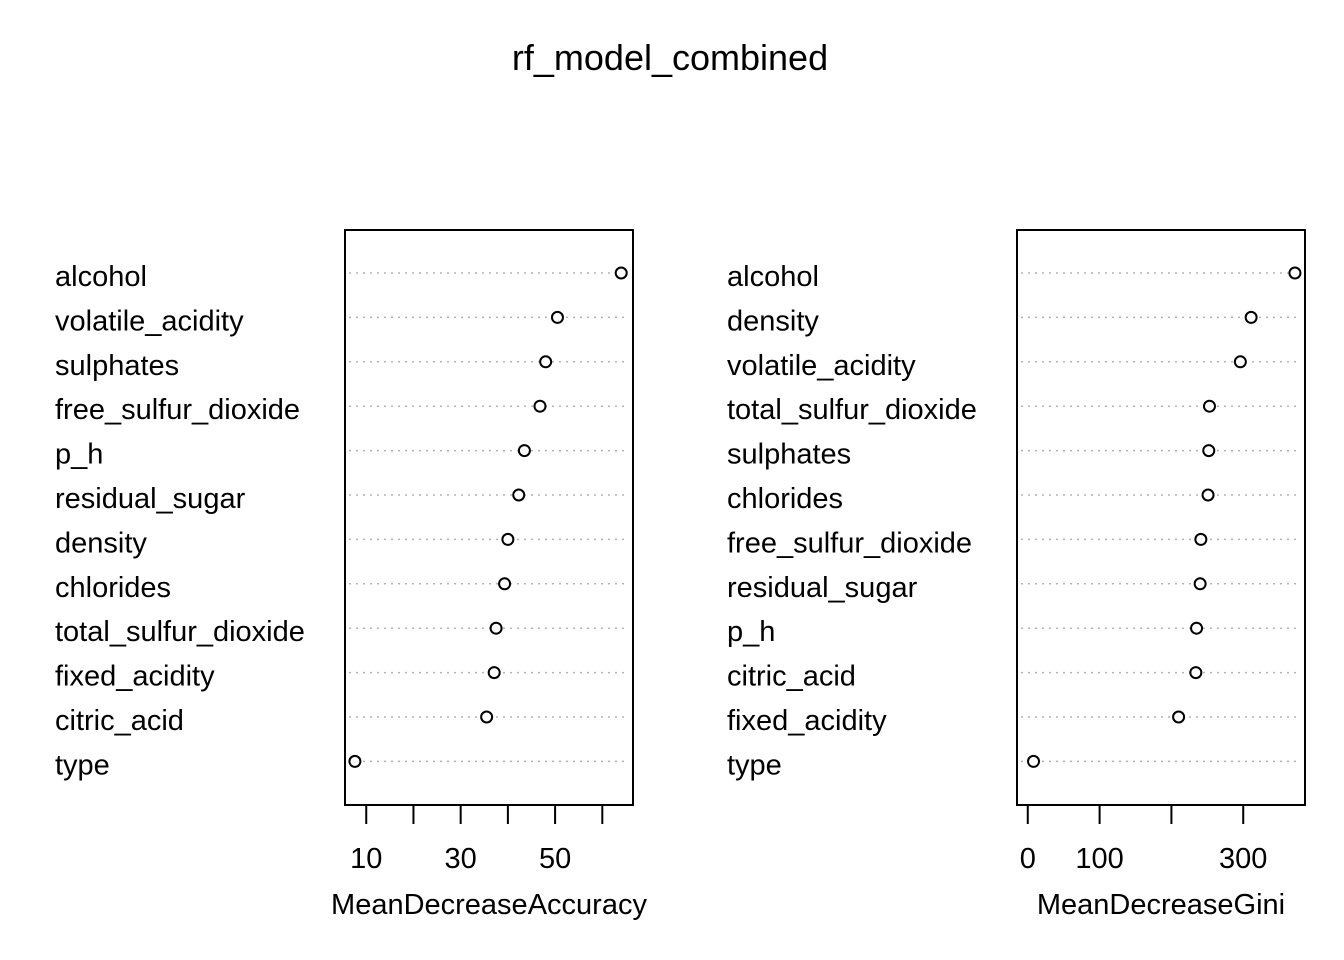  I want to click on x-axis-label: MeanDecreaseAccuracy, so click(489, 905).